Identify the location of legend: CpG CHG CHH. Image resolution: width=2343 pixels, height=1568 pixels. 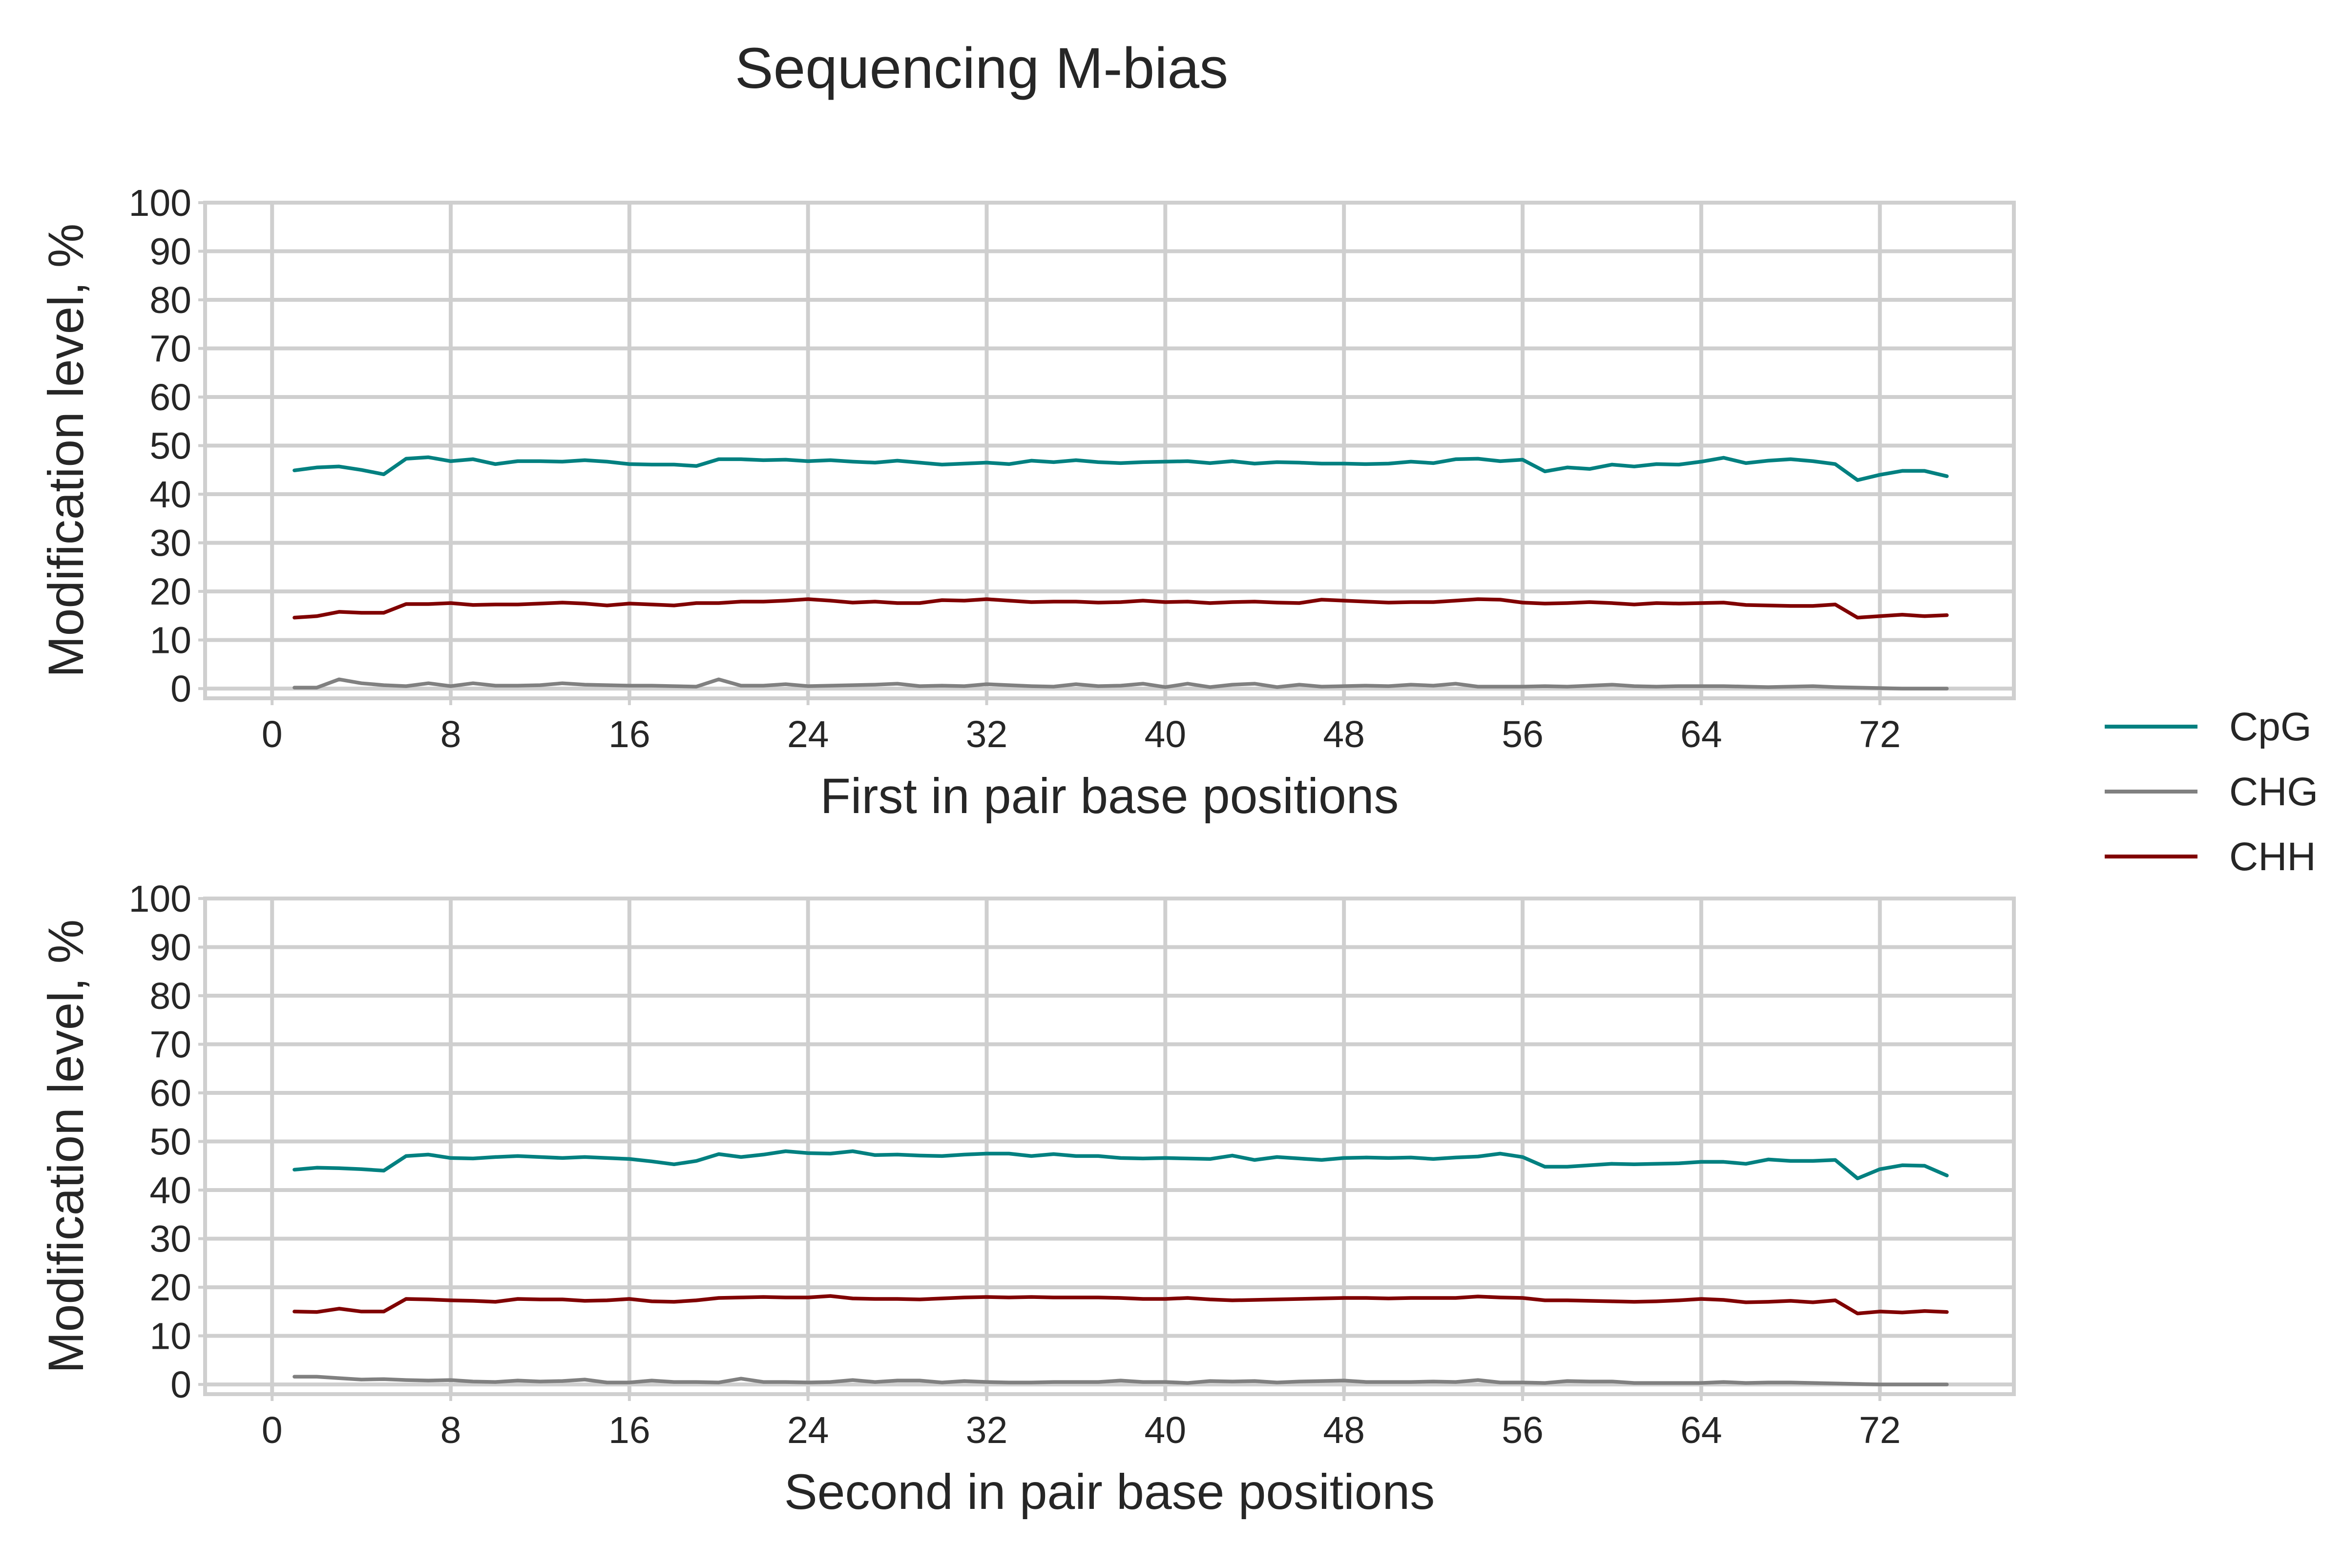
(2211, 792).